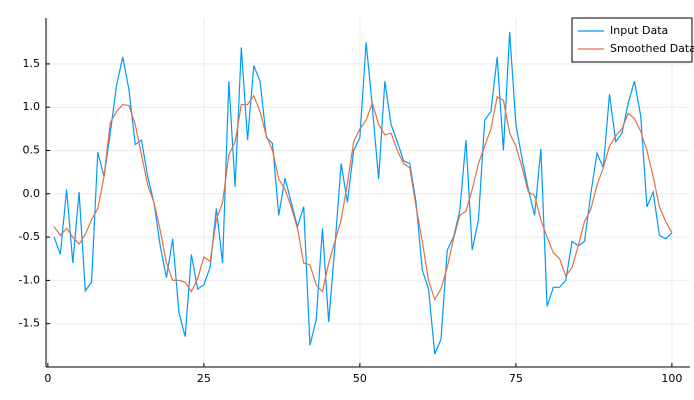  Describe the element at coordinates (360, 378) in the screenshot. I see `x-tick-label: 50` at that location.